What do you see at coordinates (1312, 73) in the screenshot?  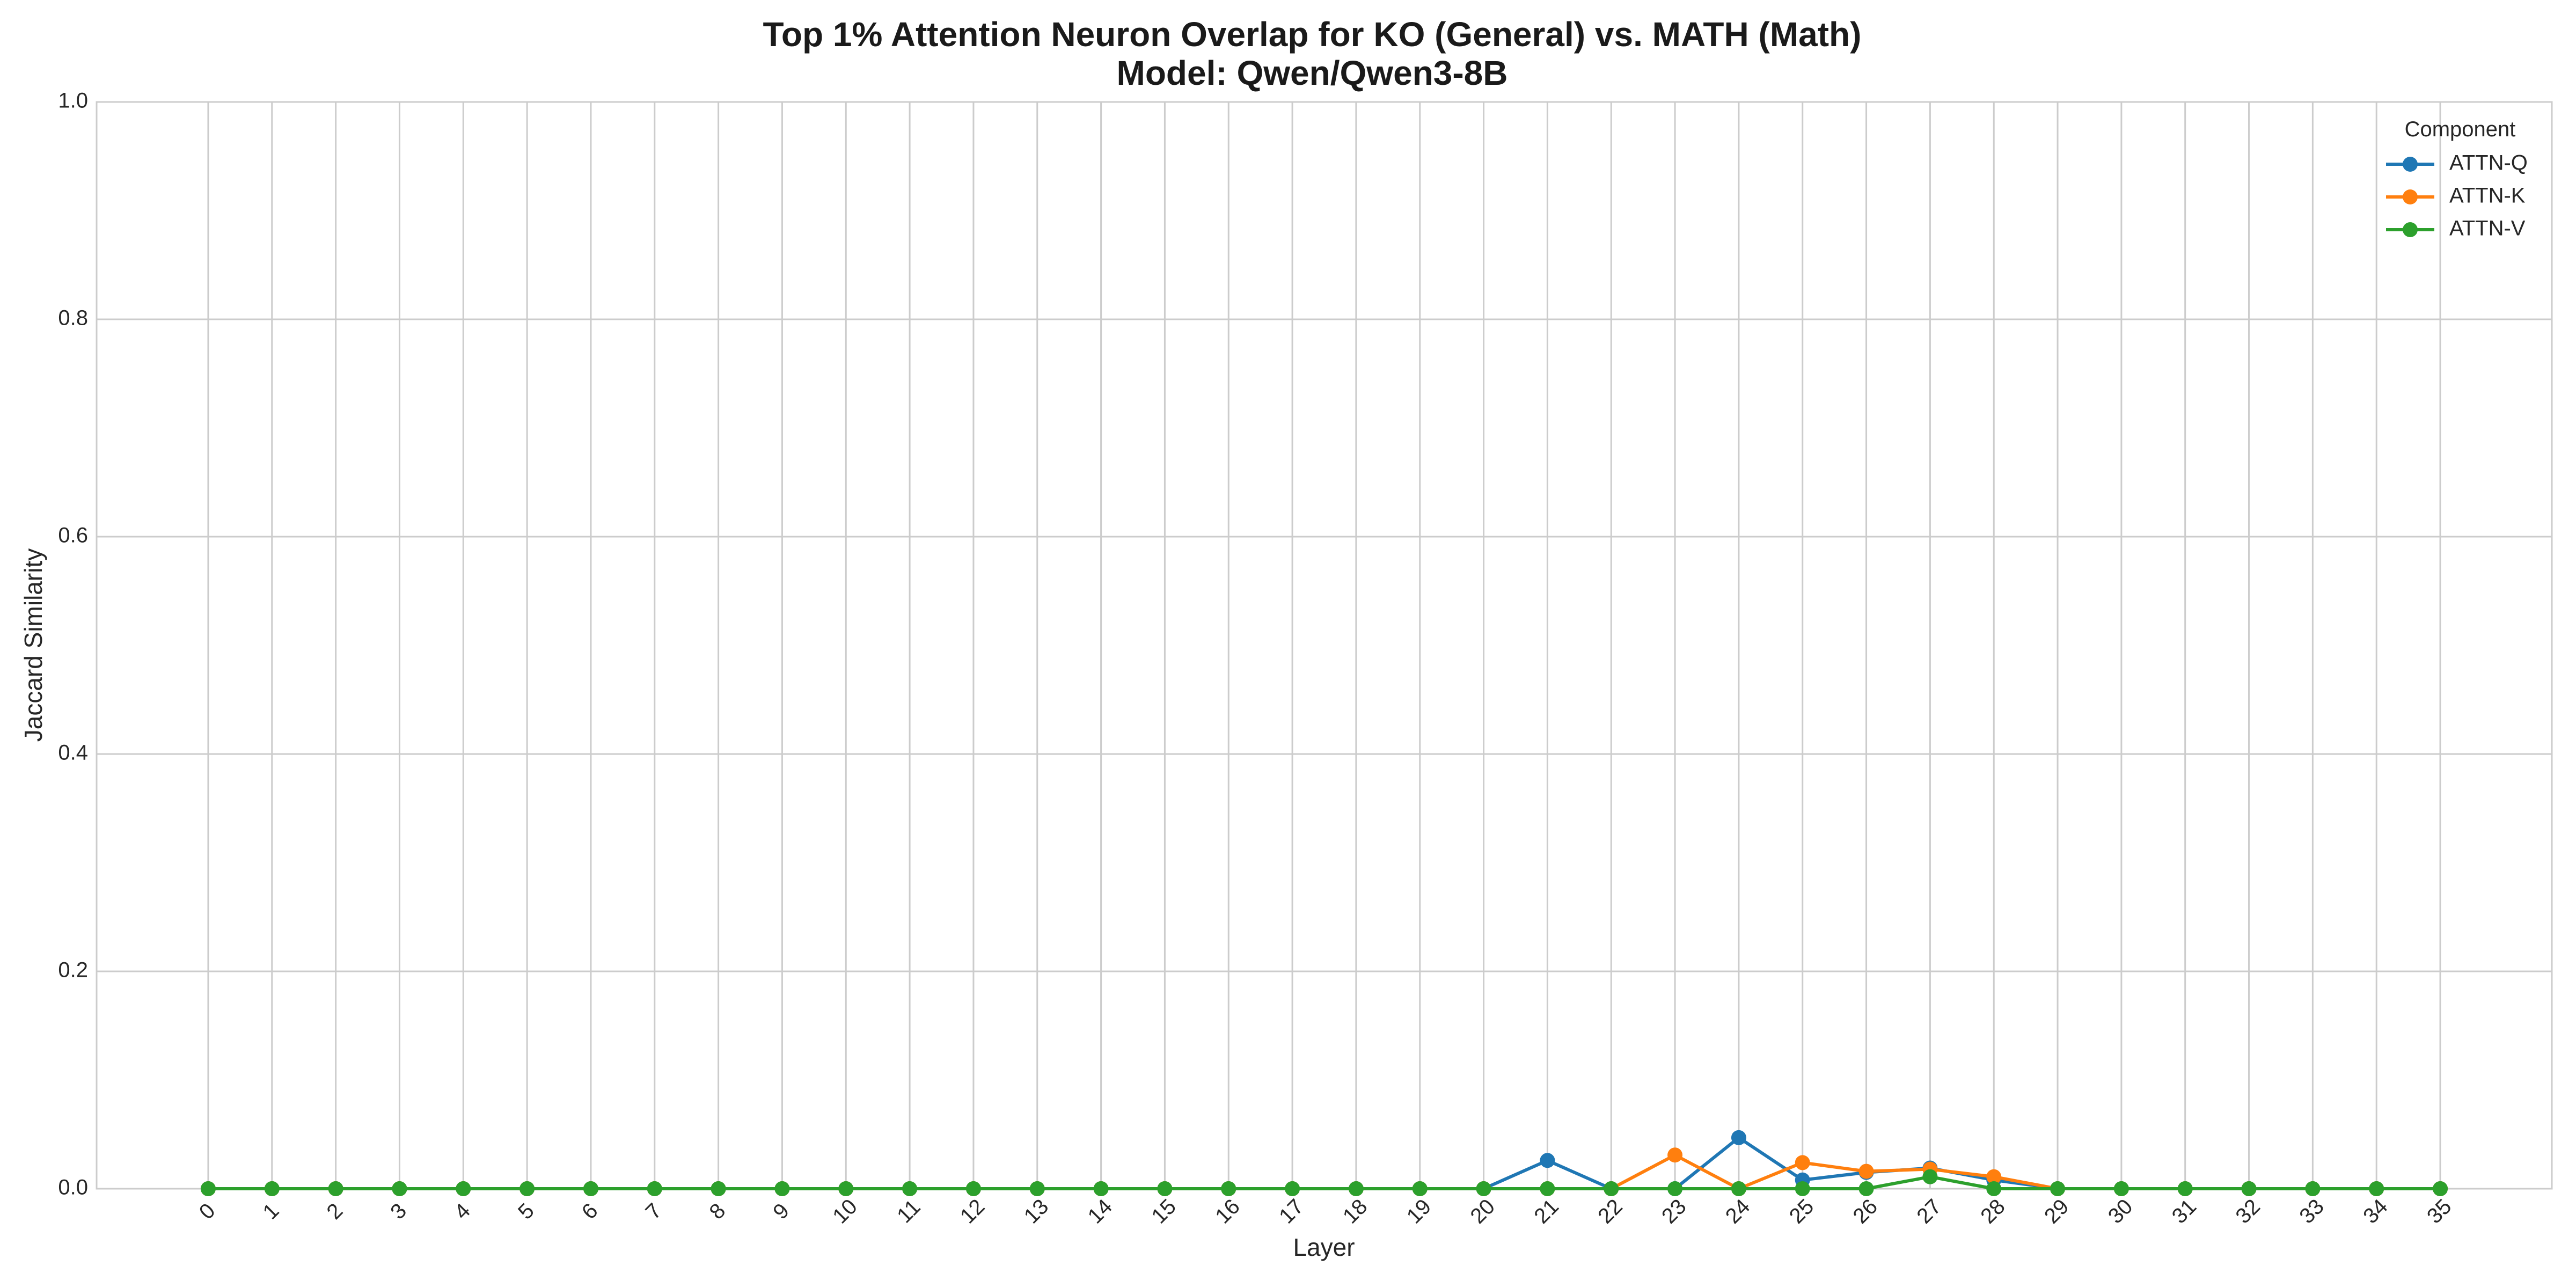 I see `chart-subtitle: Model: Qwen/Qwen3-8B` at bounding box center [1312, 73].